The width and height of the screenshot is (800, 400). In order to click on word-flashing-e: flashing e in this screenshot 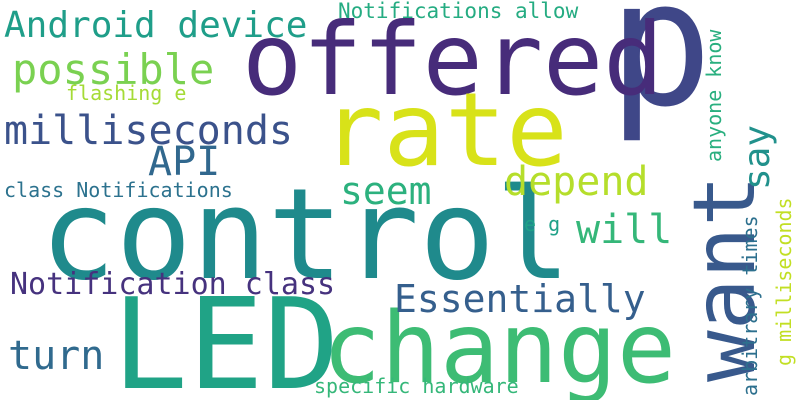, I will do `click(126, 93)`.